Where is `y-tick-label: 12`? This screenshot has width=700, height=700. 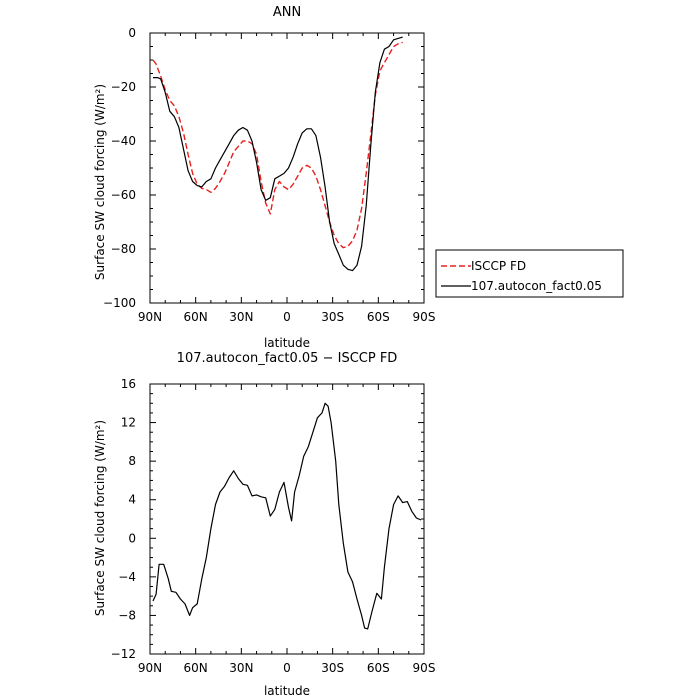 y-tick-label: 12 is located at coordinates (128, 423).